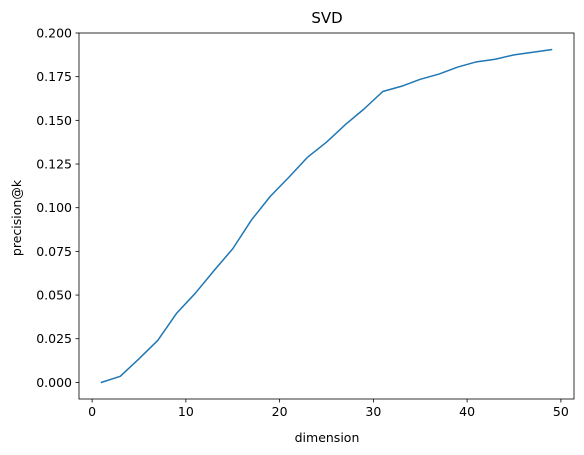 The image size is (584, 455). What do you see at coordinates (280, 411) in the screenshot?
I see `x-tick-label: 20` at bounding box center [280, 411].